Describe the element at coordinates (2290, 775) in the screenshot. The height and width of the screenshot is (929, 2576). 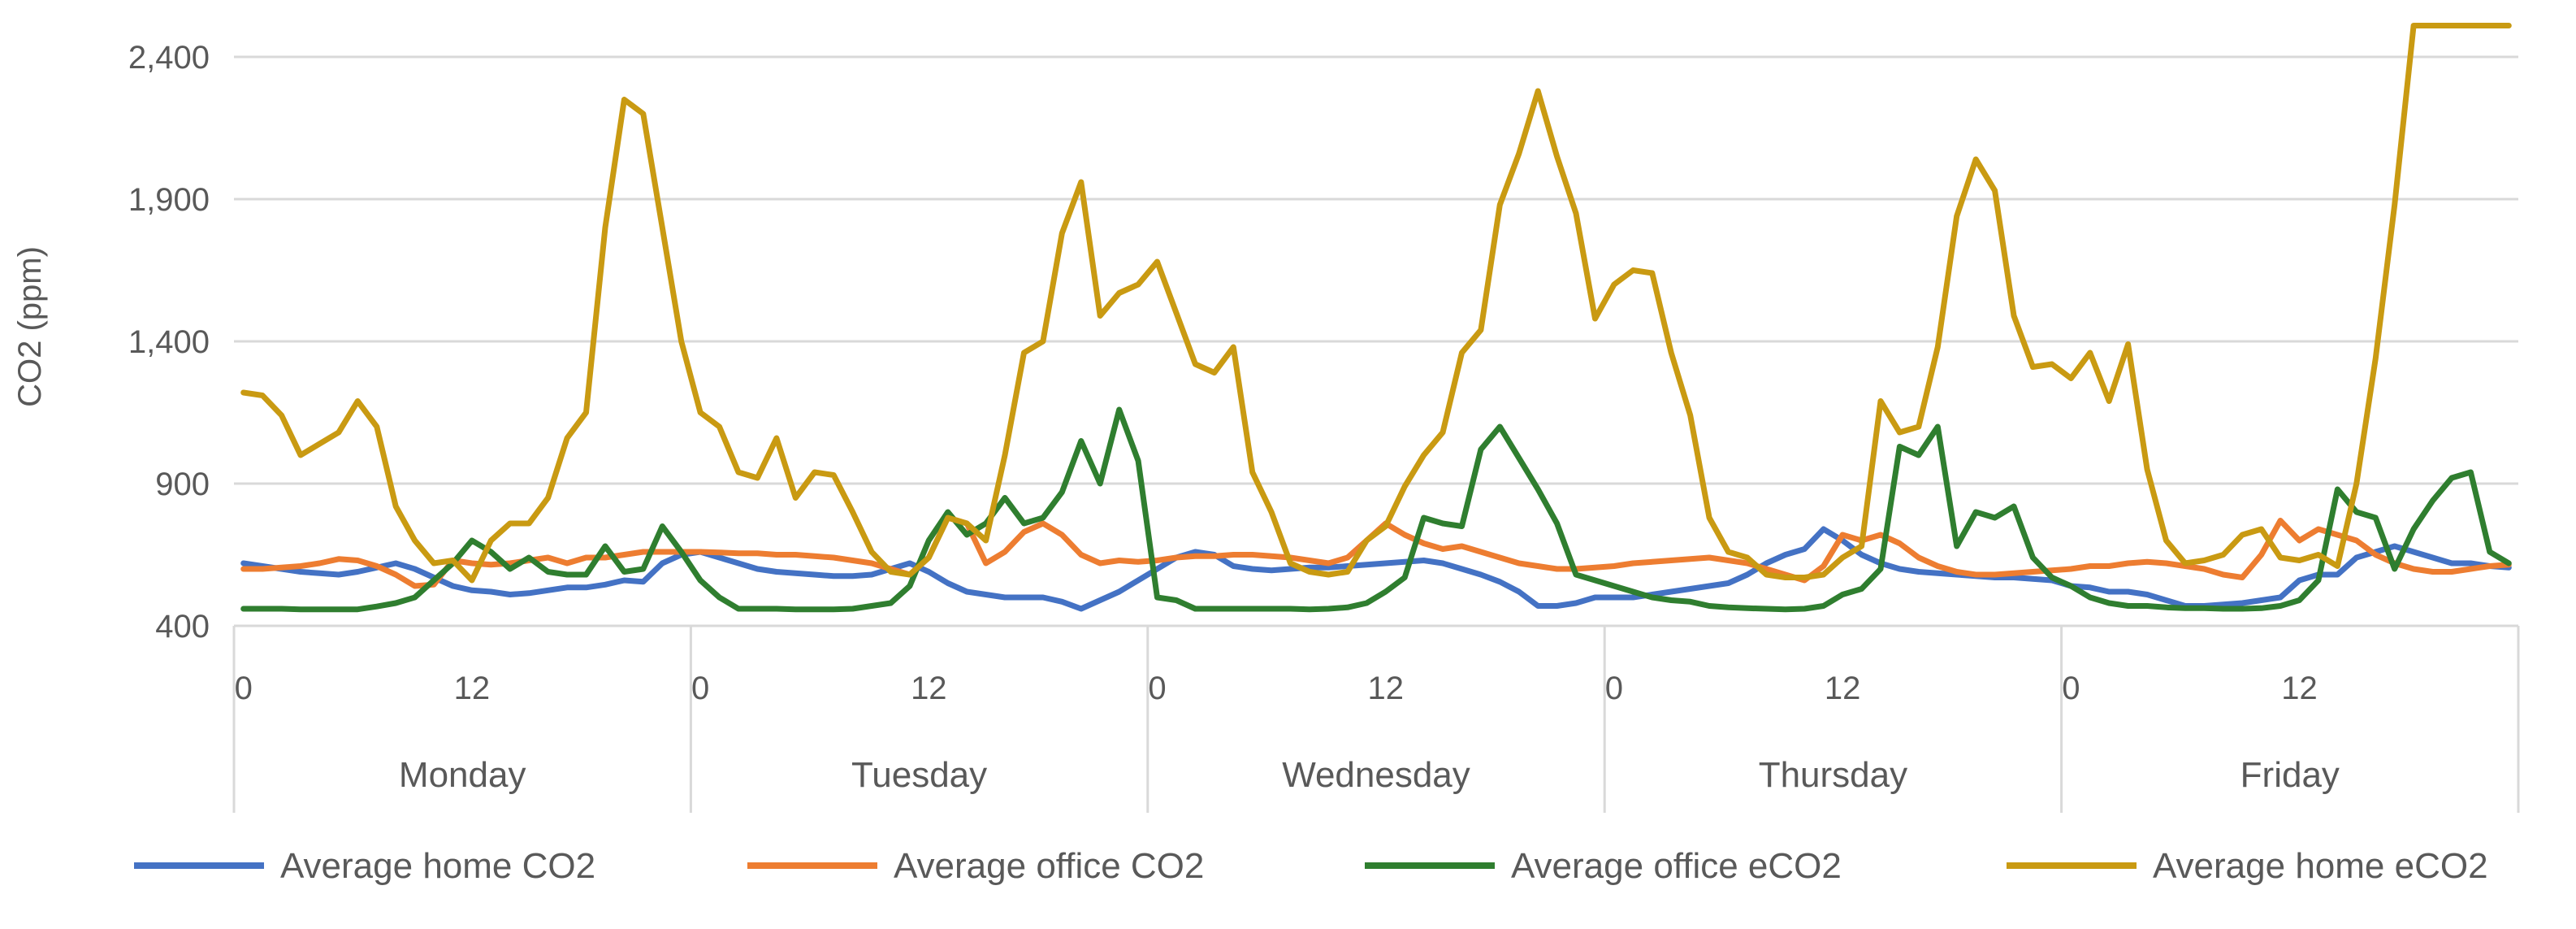
I see `day-label: Friday` at that location.